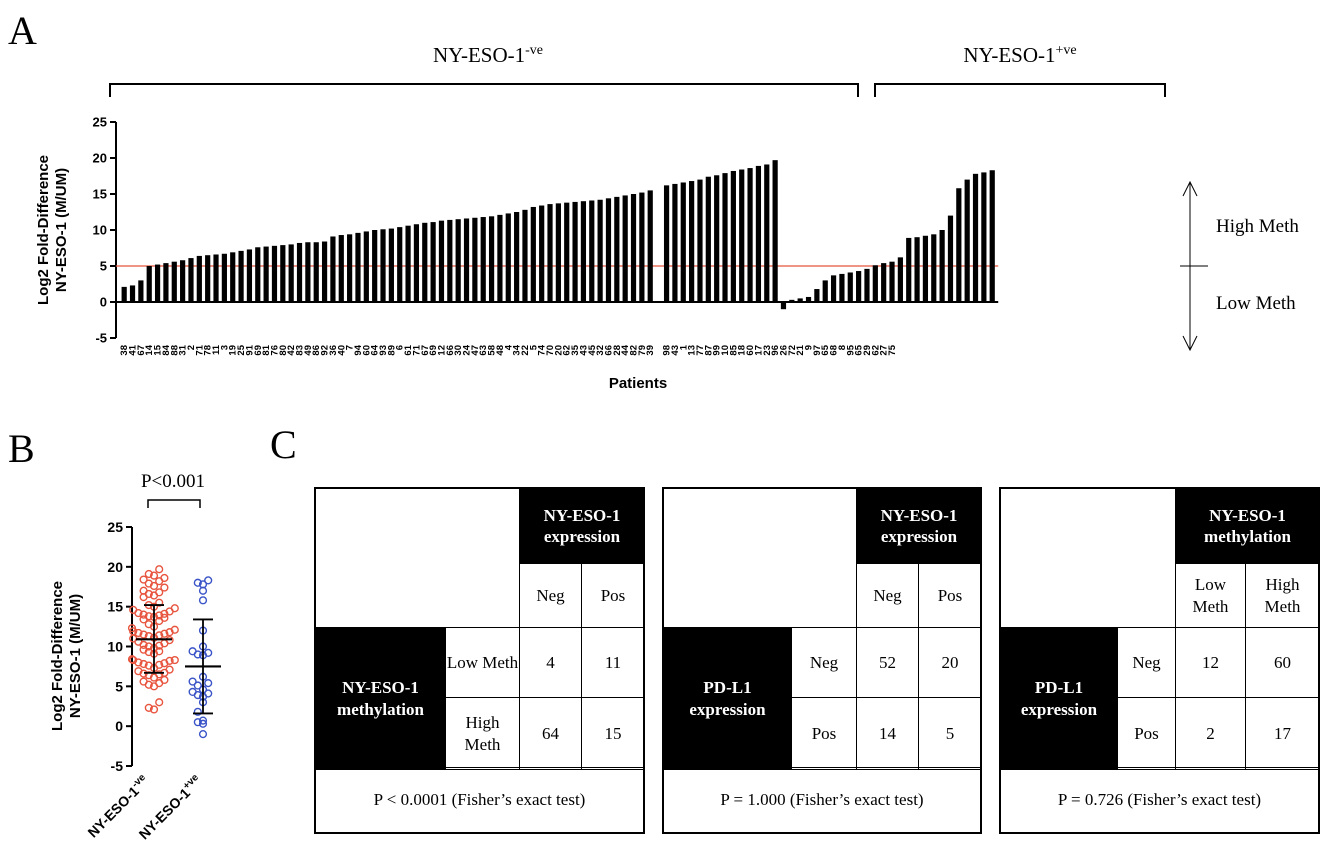  What do you see at coordinates (1257, 226) in the screenshot?
I see `high-meth-label: High Meth` at bounding box center [1257, 226].